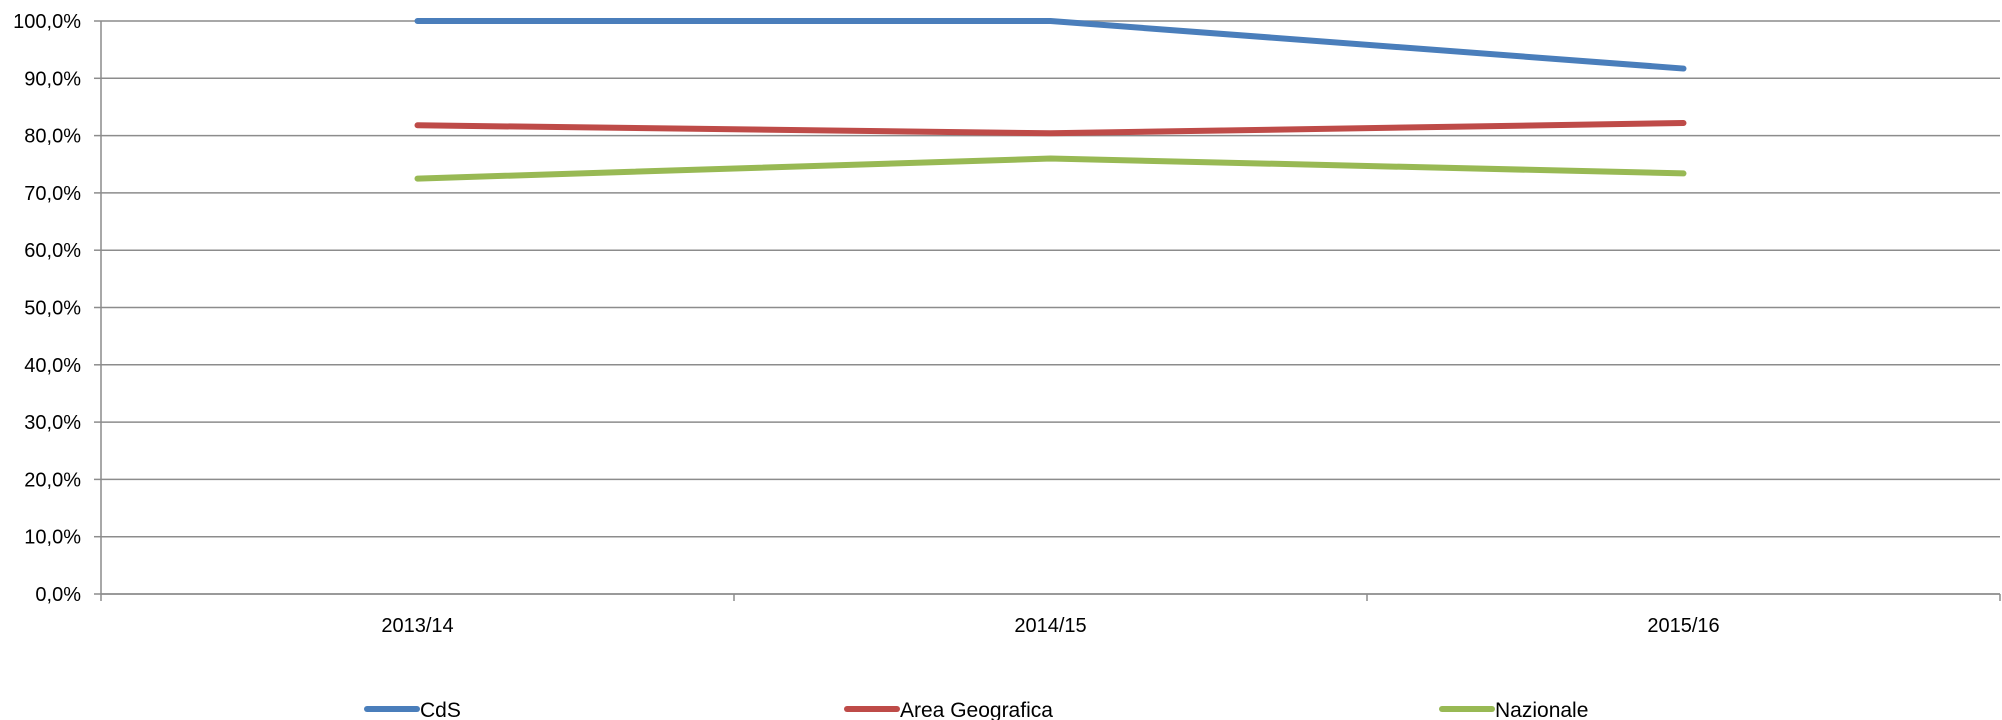 This screenshot has height=720, width=2002. Describe the element at coordinates (1541, 709) in the screenshot. I see `legend-label: Nazionale` at that location.